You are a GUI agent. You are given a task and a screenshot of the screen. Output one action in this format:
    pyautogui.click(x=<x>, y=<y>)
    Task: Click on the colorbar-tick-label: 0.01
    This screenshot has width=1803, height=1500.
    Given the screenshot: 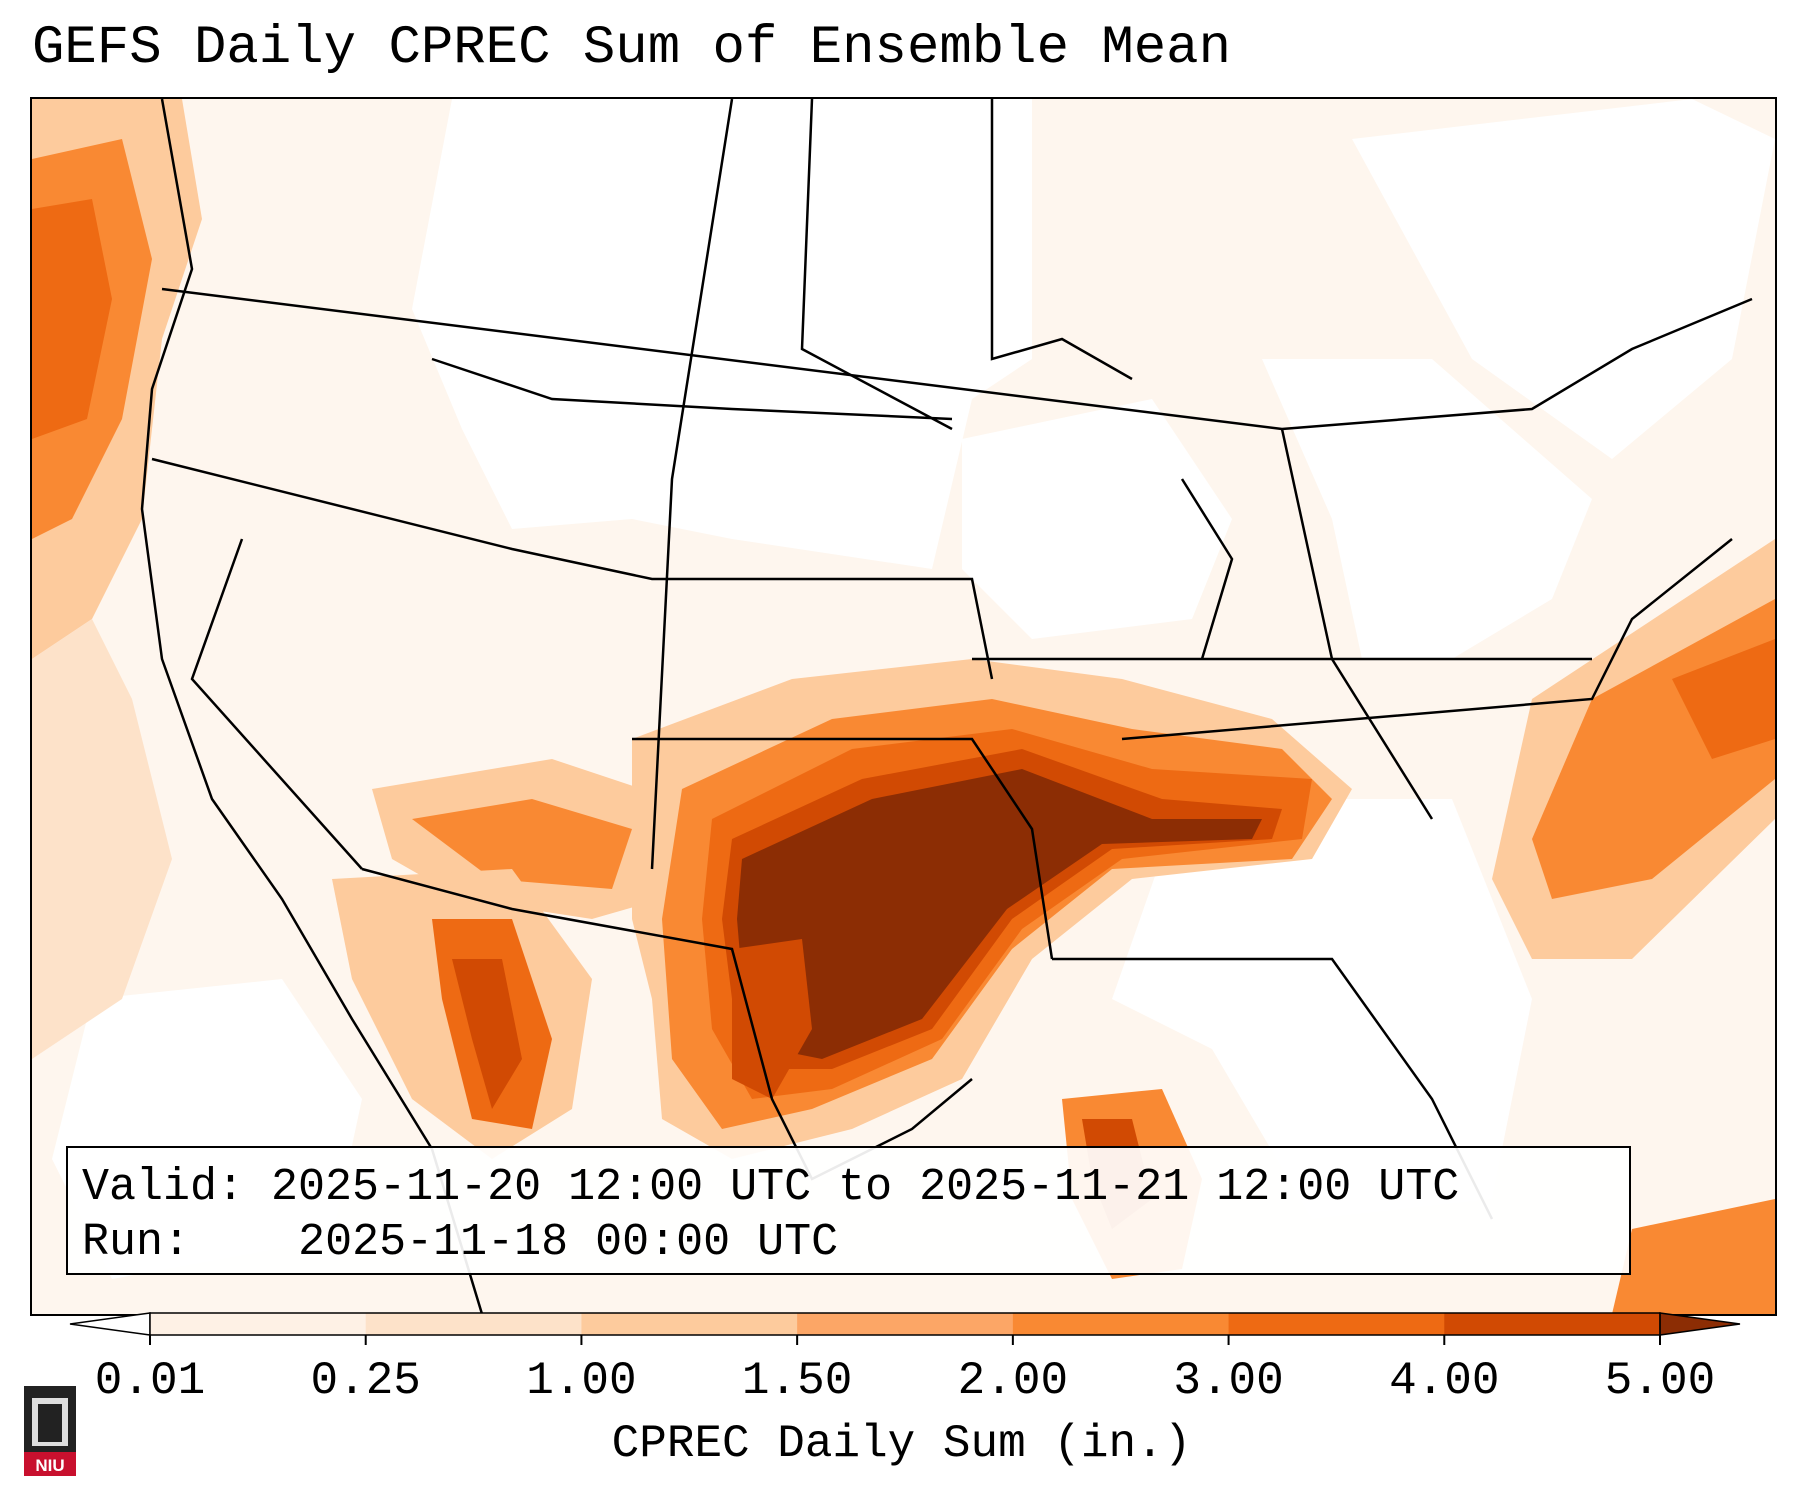 What is the action you would take?
    pyautogui.click(x=150, y=1381)
    